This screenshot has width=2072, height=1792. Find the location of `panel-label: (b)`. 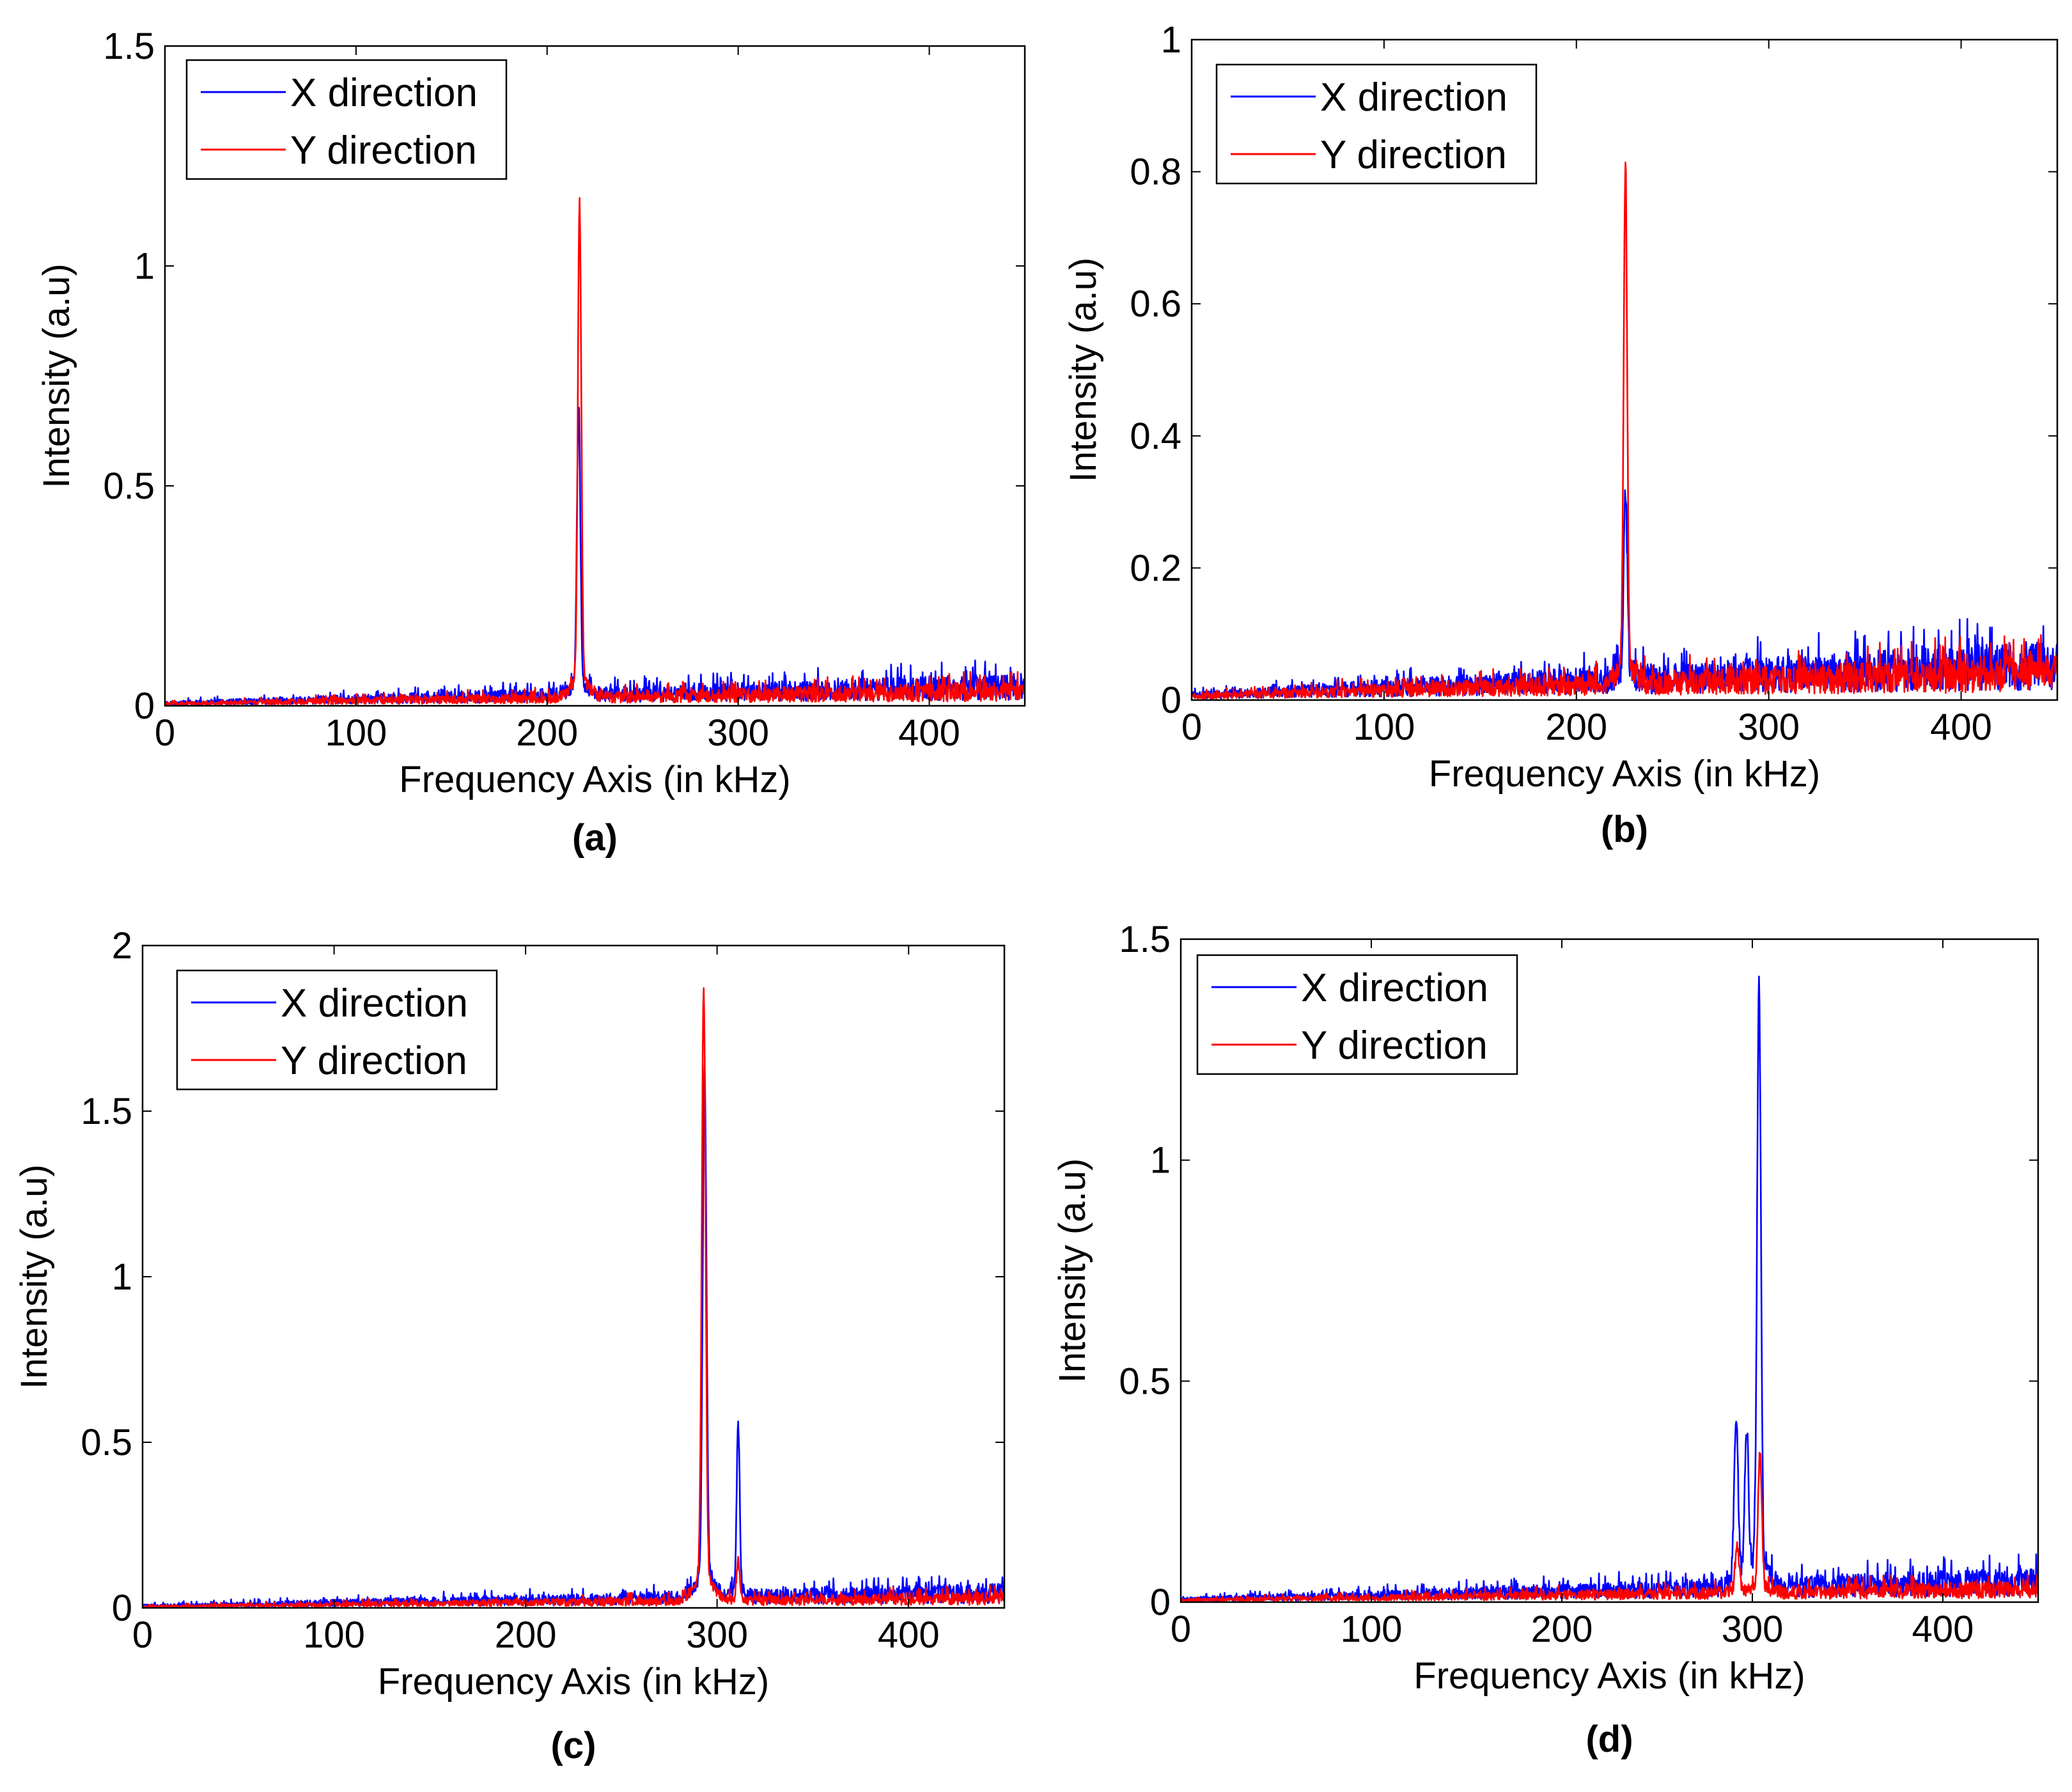

panel-label: (b) is located at coordinates (1624, 829).